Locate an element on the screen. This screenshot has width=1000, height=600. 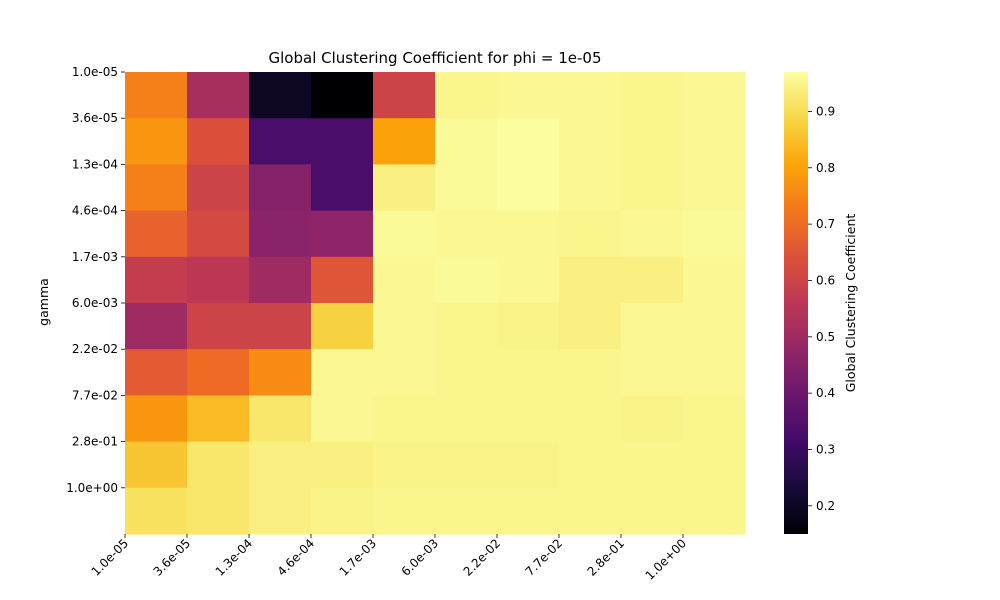
colorbar-tick-label: 0.6 is located at coordinates (825, 280).